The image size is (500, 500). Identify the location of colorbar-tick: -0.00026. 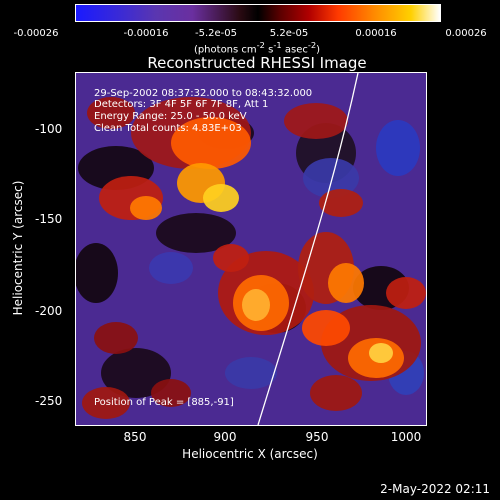
(36, 33).